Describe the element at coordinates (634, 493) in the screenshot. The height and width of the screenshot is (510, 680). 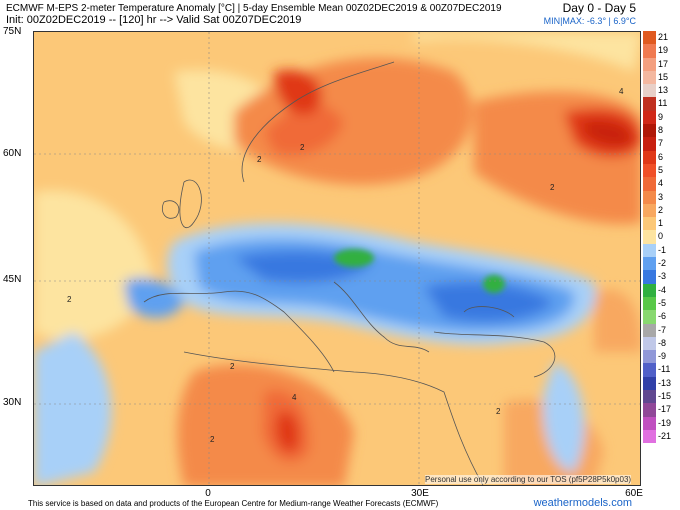
I see `lon-label-60e: 60E` at that location.